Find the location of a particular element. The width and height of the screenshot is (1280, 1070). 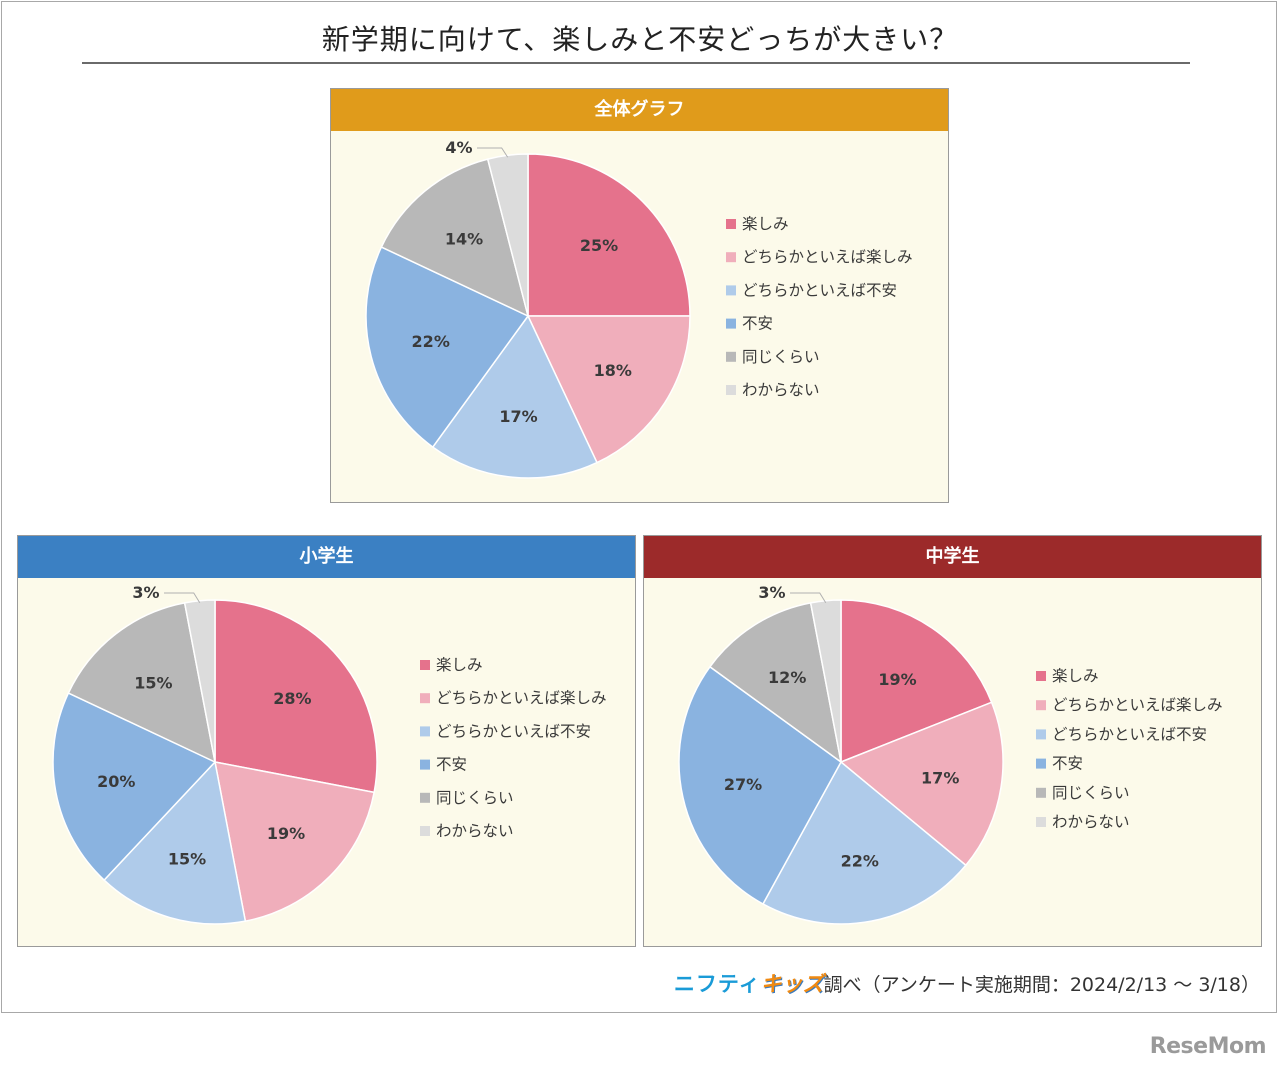

brand-name-part2: キッズ is located at coordinates (792, 984).